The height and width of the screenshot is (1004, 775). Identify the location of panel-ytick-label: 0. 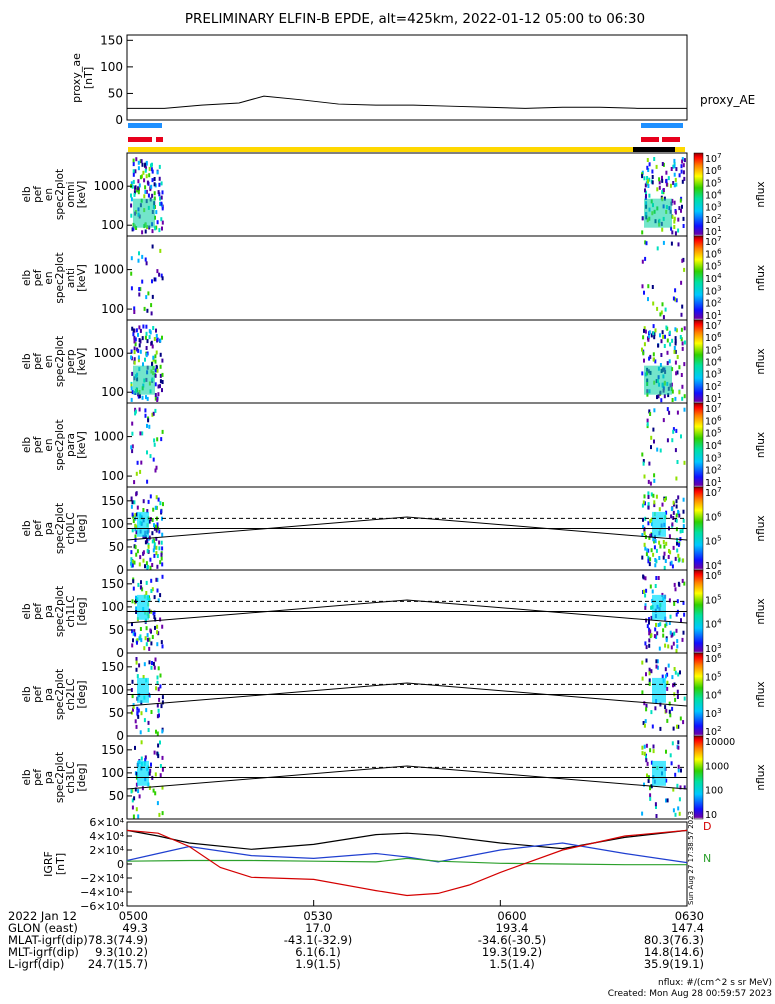
(120, 653).